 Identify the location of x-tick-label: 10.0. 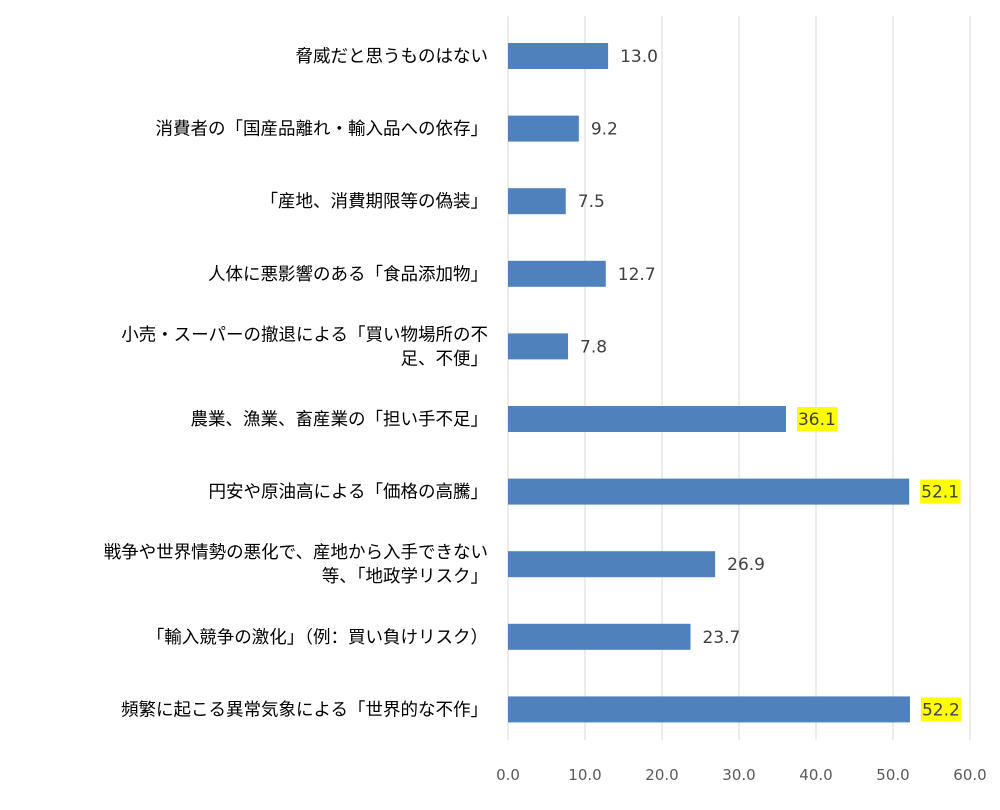
(584, 775).